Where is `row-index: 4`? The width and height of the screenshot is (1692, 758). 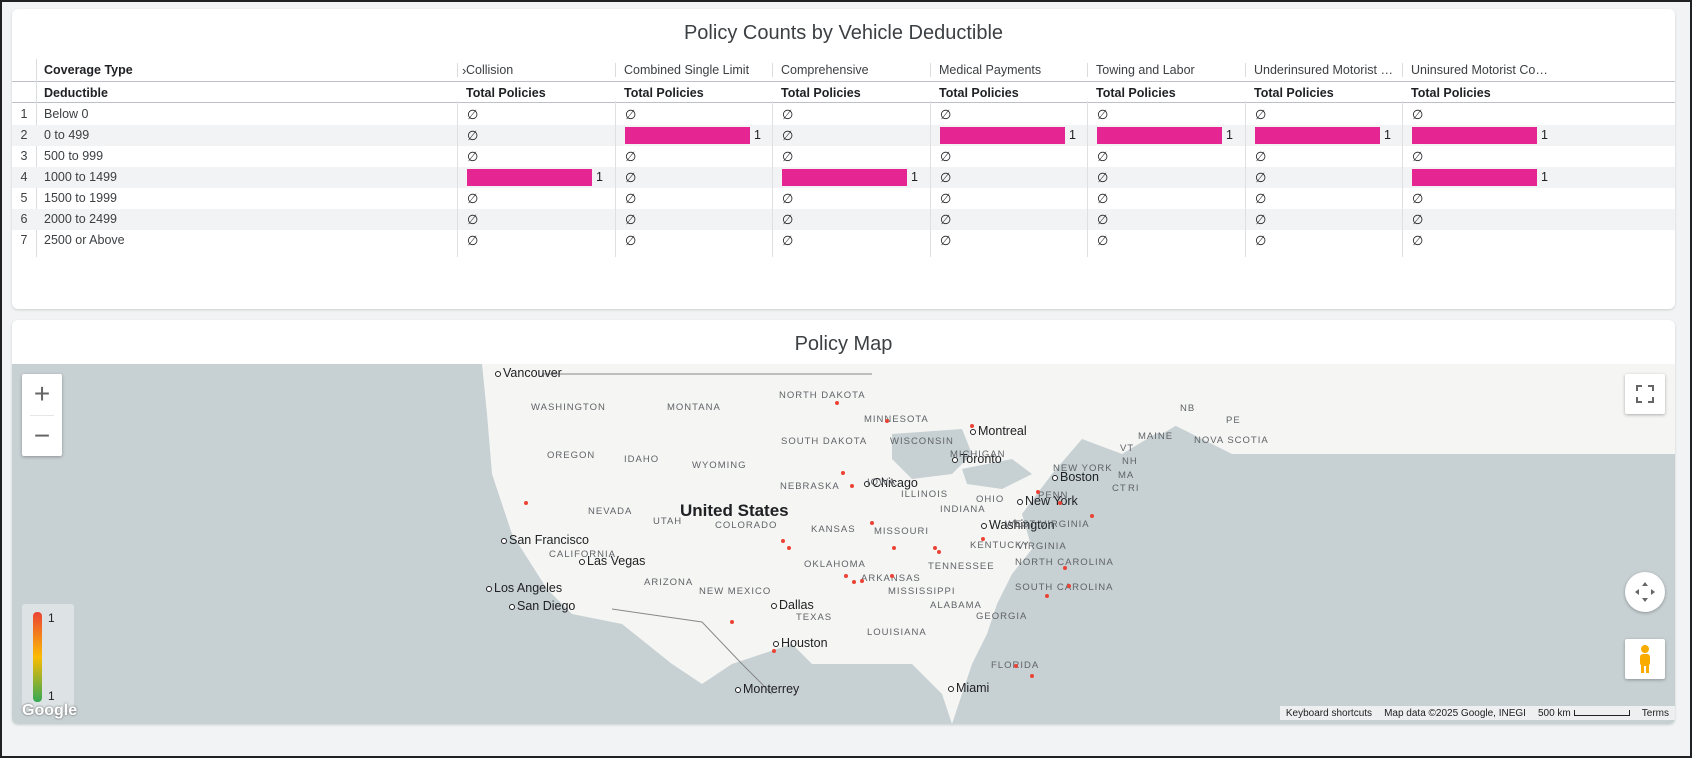 row-index: 4 is located at coordinates (24, 177).